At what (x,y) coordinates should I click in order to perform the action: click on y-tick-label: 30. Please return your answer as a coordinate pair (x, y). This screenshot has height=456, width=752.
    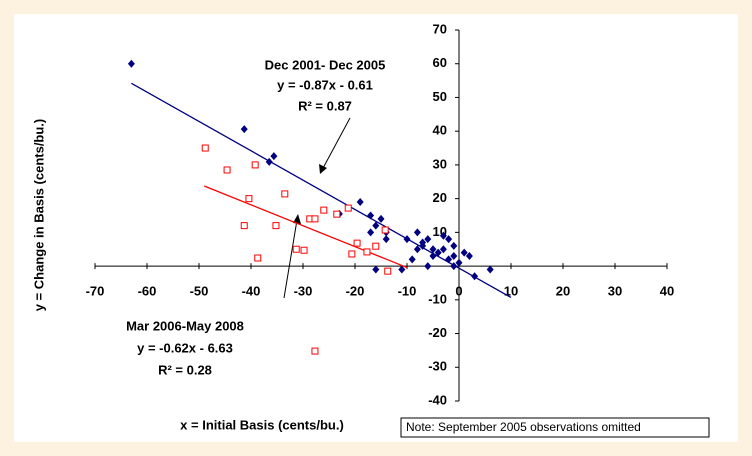
    Looking at the image, I should click on (440, 163).